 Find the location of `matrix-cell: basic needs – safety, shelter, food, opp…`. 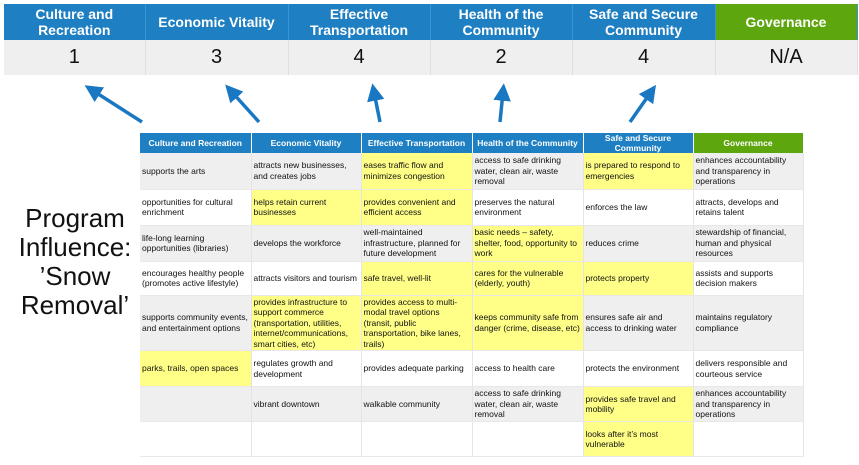

matrix-cell: basic needs – safety, shelter, food, opp… is located at coordinates (528, 243).